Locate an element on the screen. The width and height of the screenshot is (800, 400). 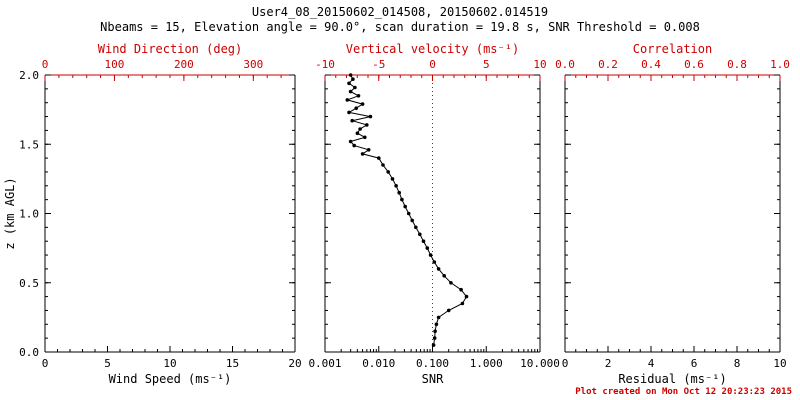
svg-text: 0.5 is located at coordinates (29, 283).